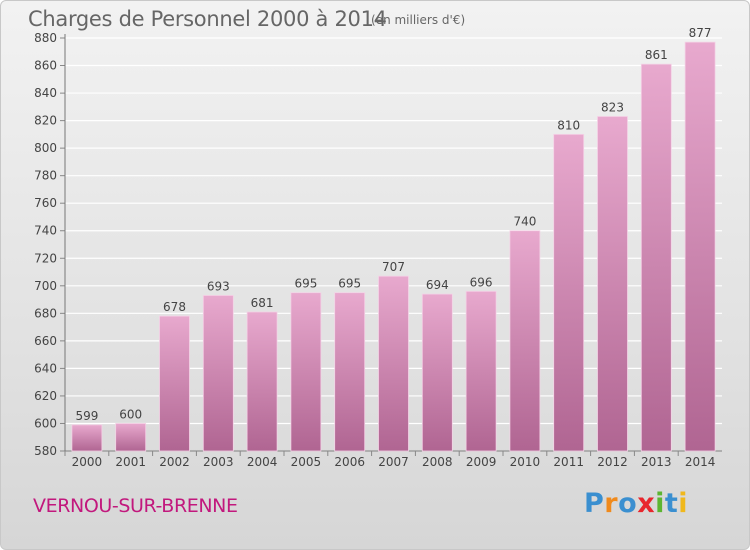 This screenshot has width=750, height=550. Describe the element at coordinates (45, 368) in the screenshot. I see `y-tick-label: 640` at that location.